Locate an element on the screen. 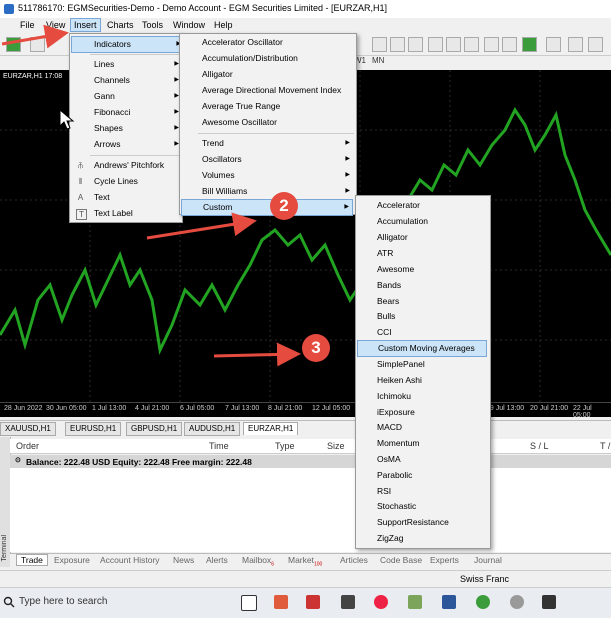  menu-window: Window is located at coordinates (189, 25).